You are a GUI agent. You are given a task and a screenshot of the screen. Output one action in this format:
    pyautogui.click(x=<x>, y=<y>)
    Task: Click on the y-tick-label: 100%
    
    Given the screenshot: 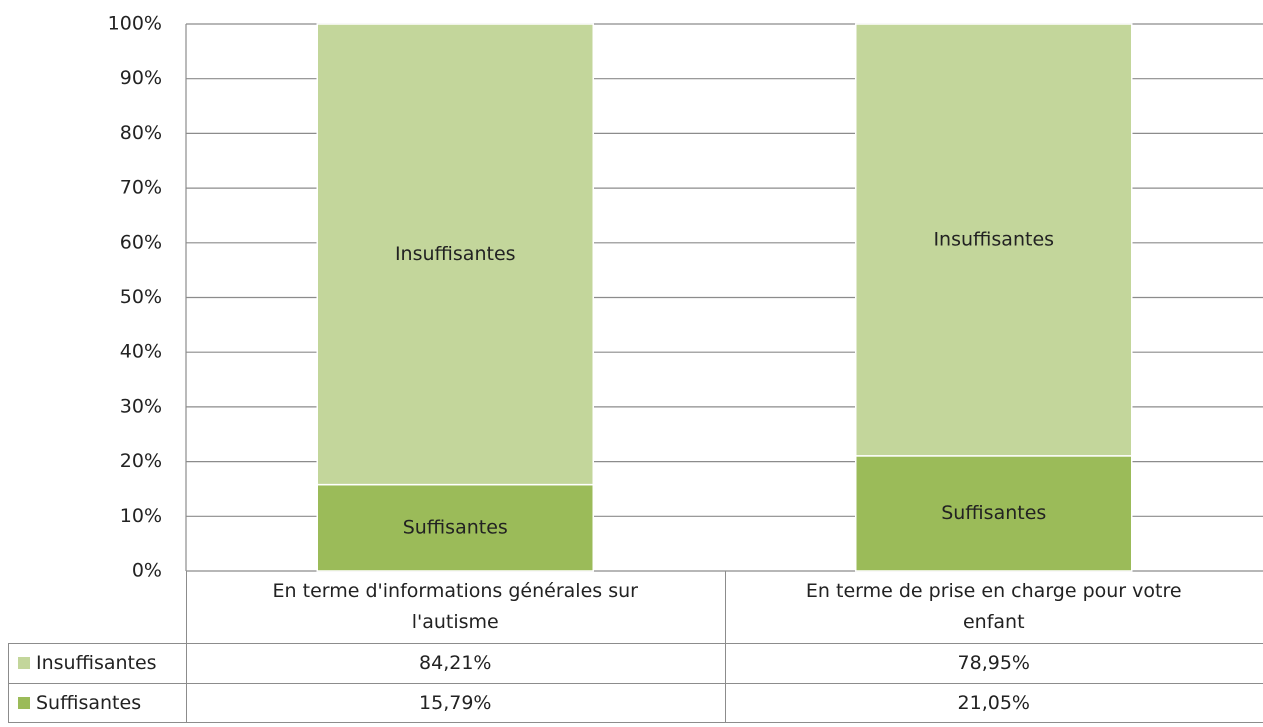 What is the action you would take?
    pyautogui.click(x=135, y=24)
    